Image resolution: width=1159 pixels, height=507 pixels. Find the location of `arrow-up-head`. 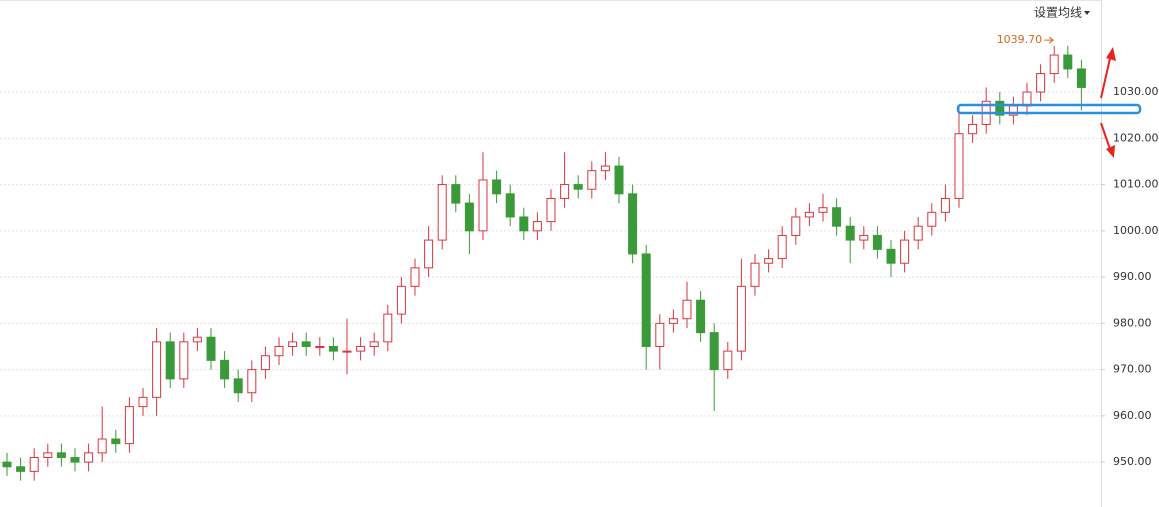

arrow-up-head is located at coordinates (1111, 54).